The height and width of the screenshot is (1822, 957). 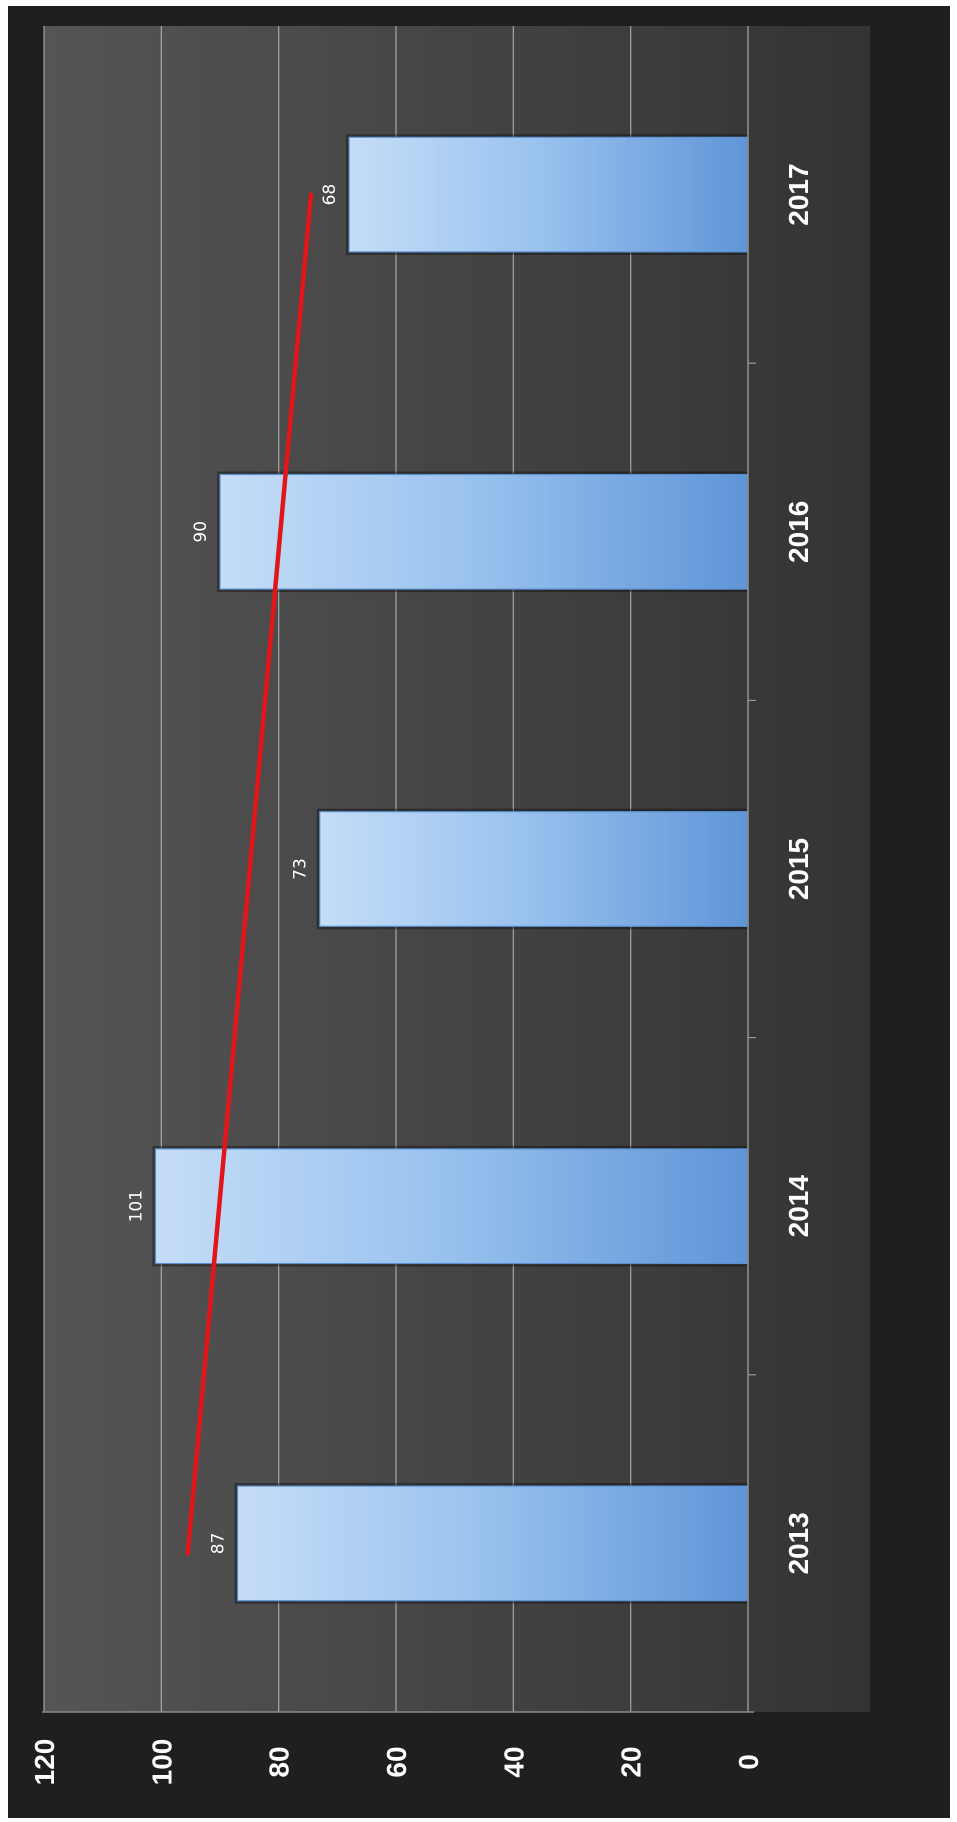 I want to click on data-label-2017: 68, so click(x=330, y=195).